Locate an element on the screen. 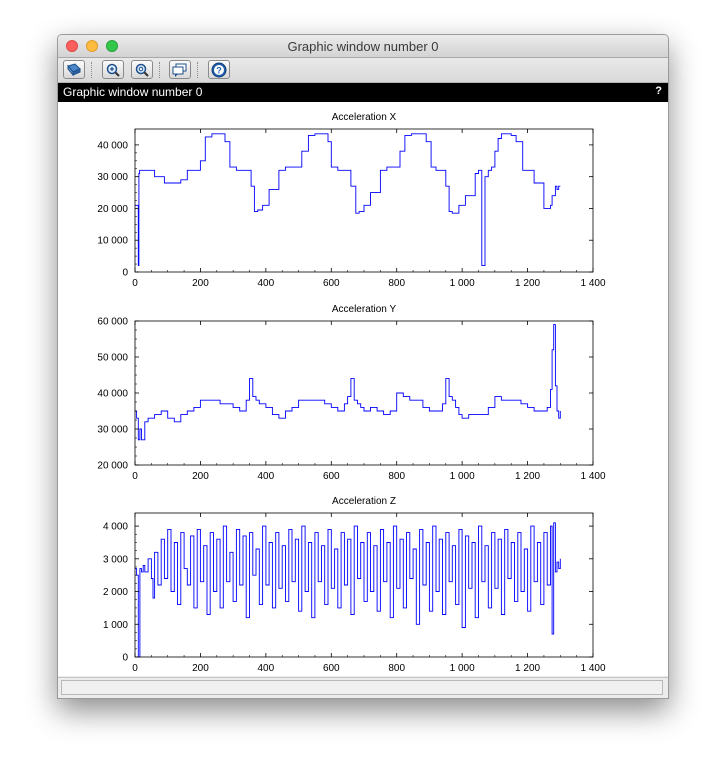  window-titlebar: Graphic window number 0 is located at coordinates (363, 46).